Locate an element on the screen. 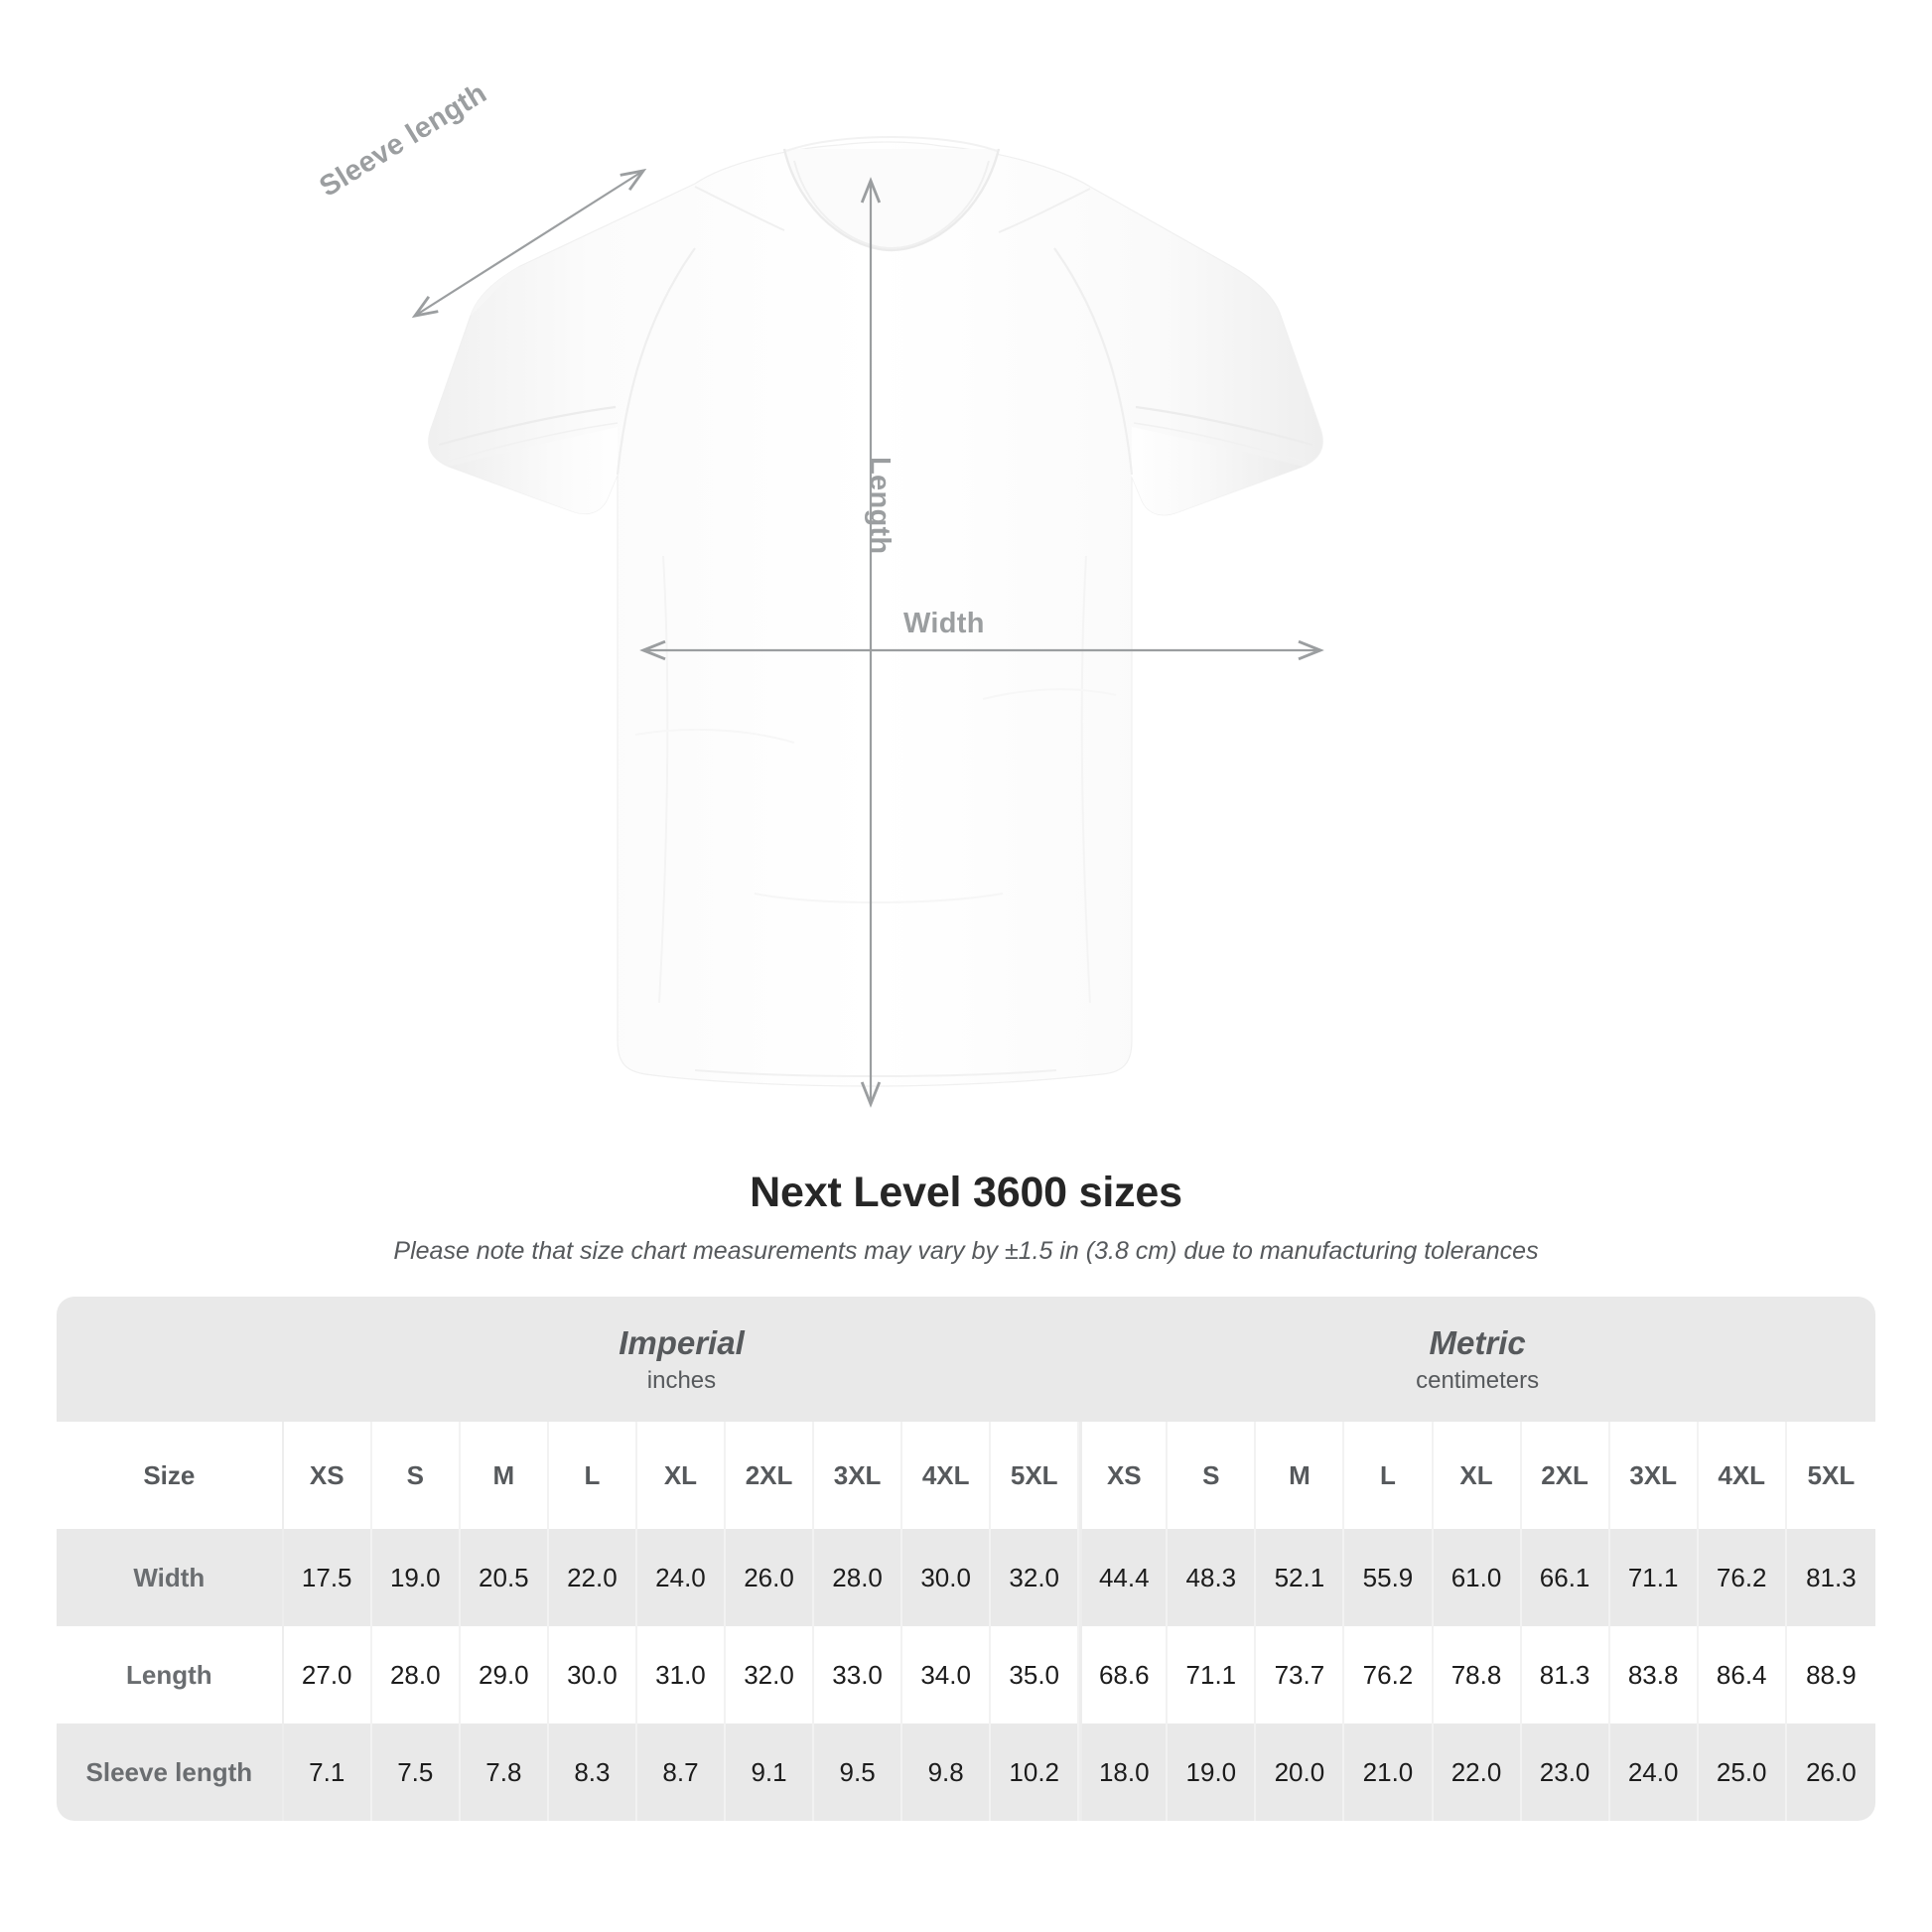  cell-sleeve-metric-xs: 18.0 is located at coordinates (1124, 1772).